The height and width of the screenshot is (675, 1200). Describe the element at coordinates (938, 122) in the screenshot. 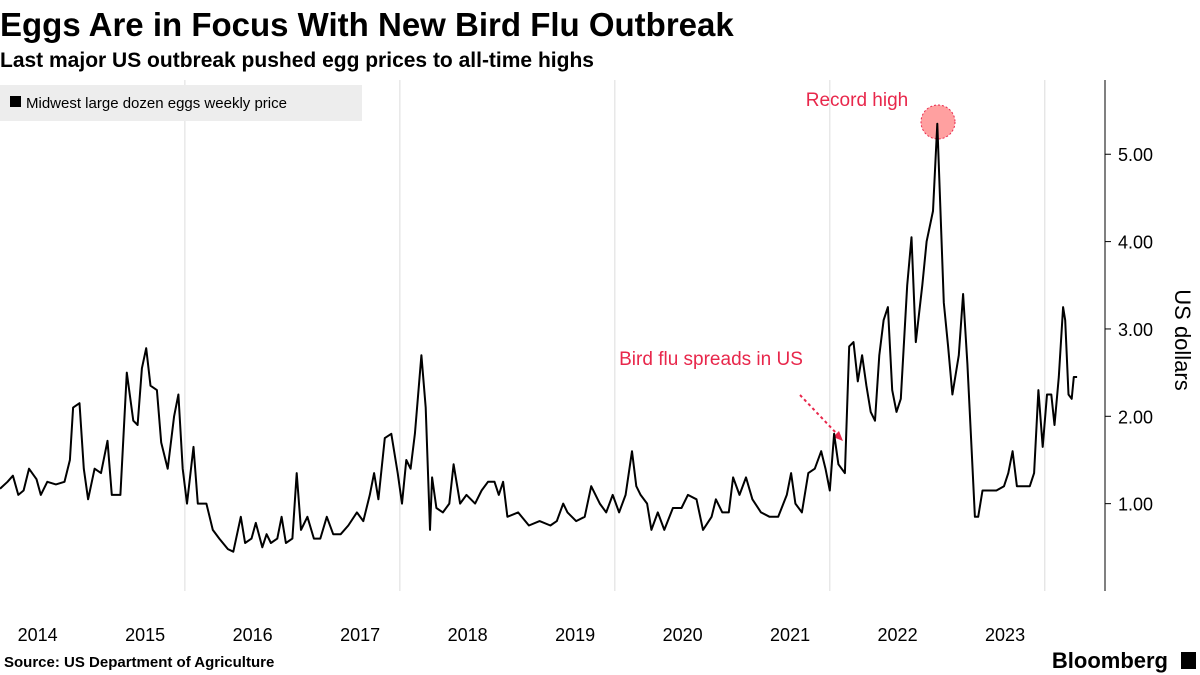

I see `highlight-circle` at that location.